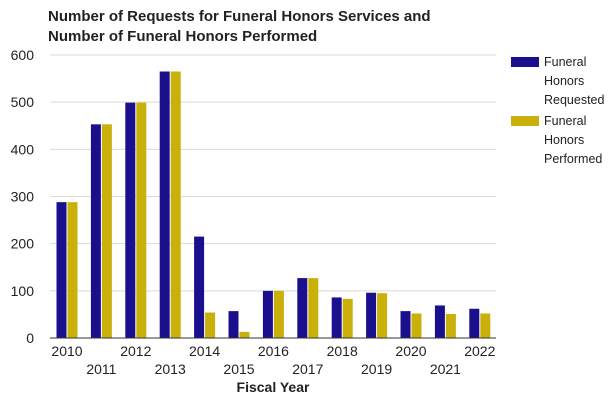 This screenshot has width=613, height=395. I want to click on x-tick-label: 2022, so click(479, 351).